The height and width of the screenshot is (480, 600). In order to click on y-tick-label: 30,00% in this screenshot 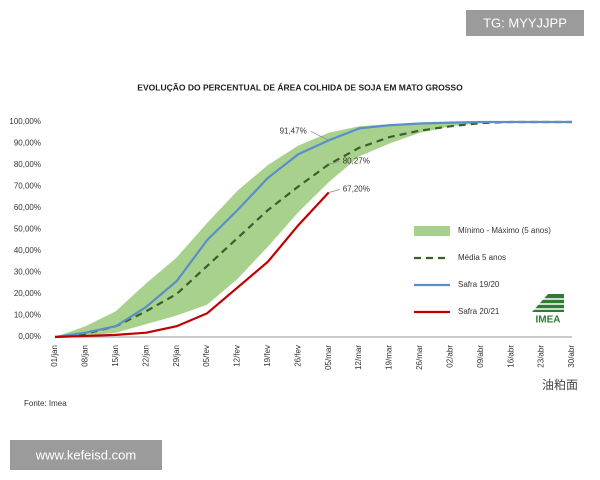, I will do `click(27, 272)`.